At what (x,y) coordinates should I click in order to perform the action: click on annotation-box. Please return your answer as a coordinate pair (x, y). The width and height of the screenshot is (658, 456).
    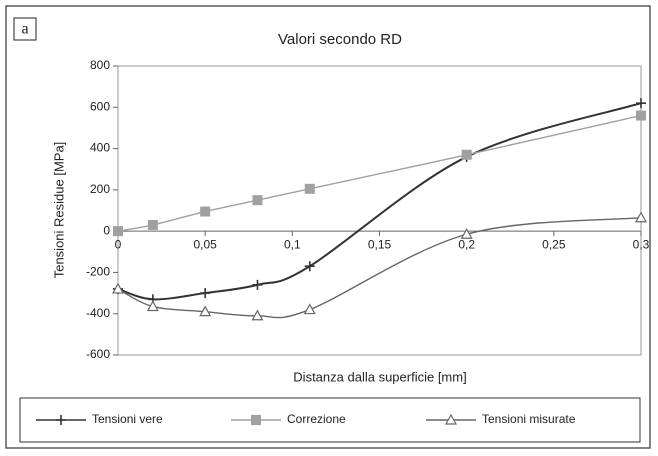
    Looking at the image, I should click on (25, 29).